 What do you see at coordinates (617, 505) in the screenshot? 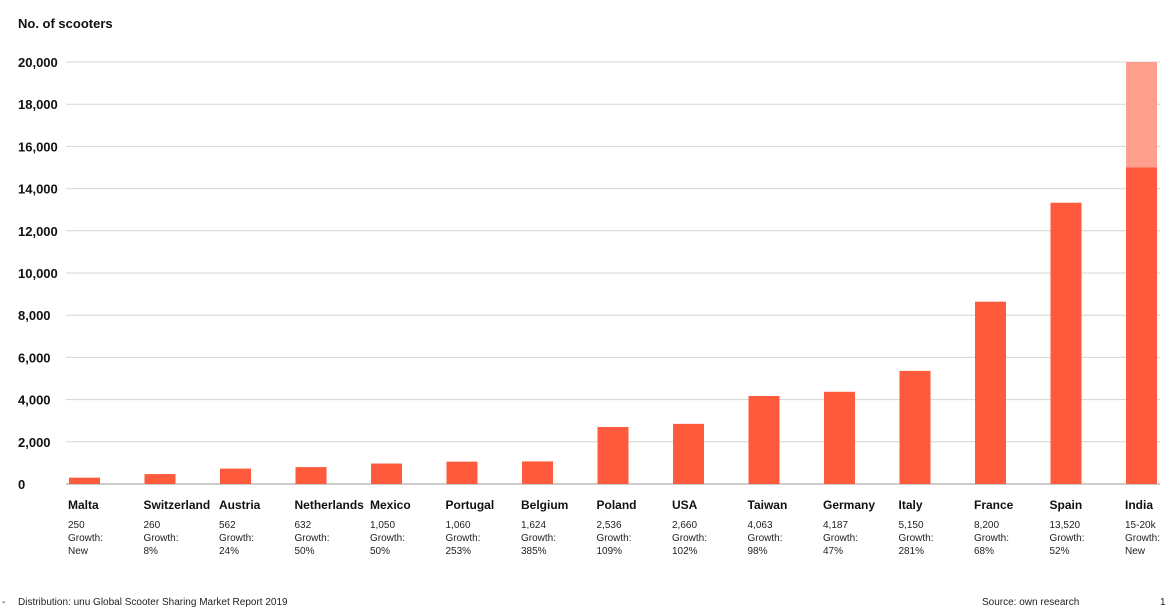
I see `category-label: Poland` at bounding box center [617, 505].